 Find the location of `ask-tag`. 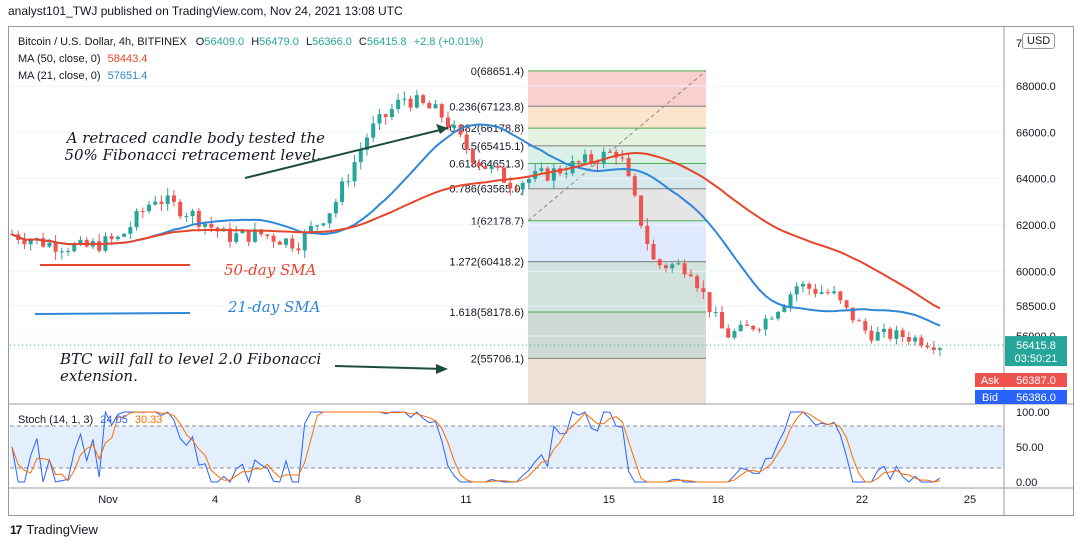

ask-tag is located at coordinates (990, 380).